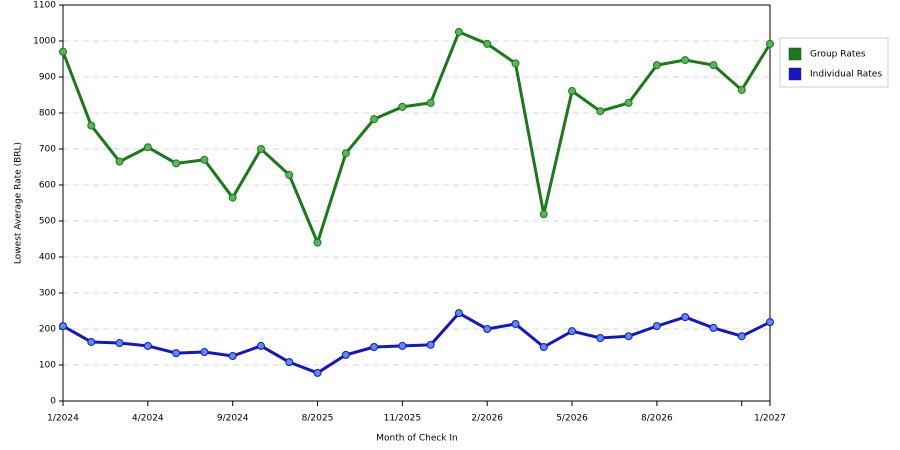  What do you see at coordinates (572, 419) in the screenshot?
I see `x-tick-label: 5/2026` at bounding box center [572, 419].